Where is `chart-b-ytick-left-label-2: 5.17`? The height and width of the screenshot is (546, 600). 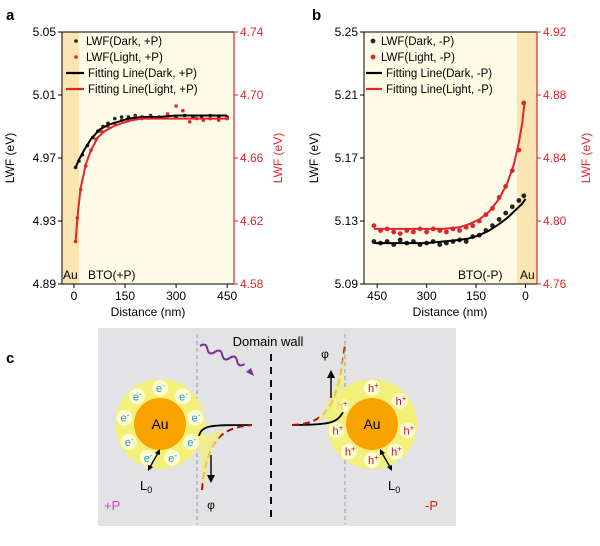
chart-b-ytick-left-label-2: 5.17 is located at coordinates (347, 158).